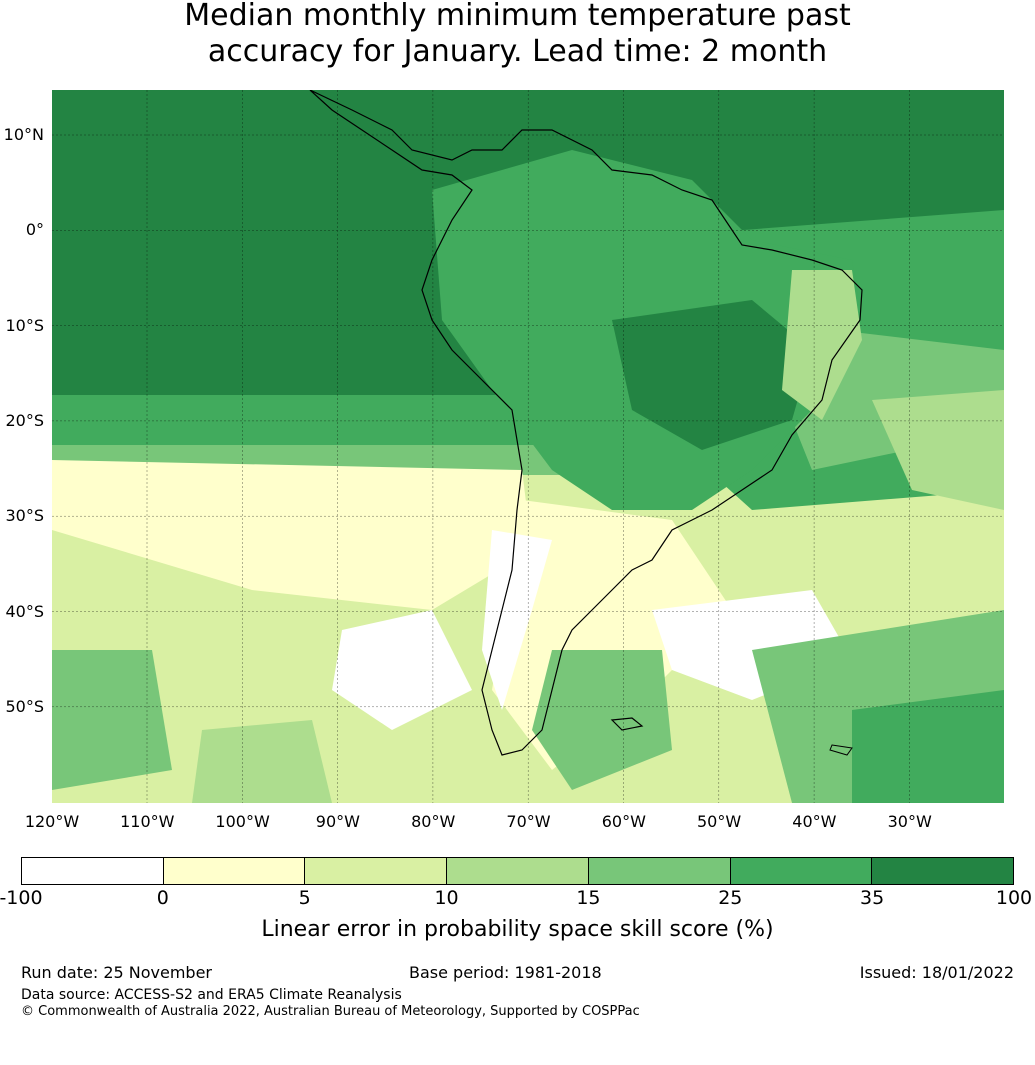  I want to click on run-date: Run date: 25 November, so click(116, 972).